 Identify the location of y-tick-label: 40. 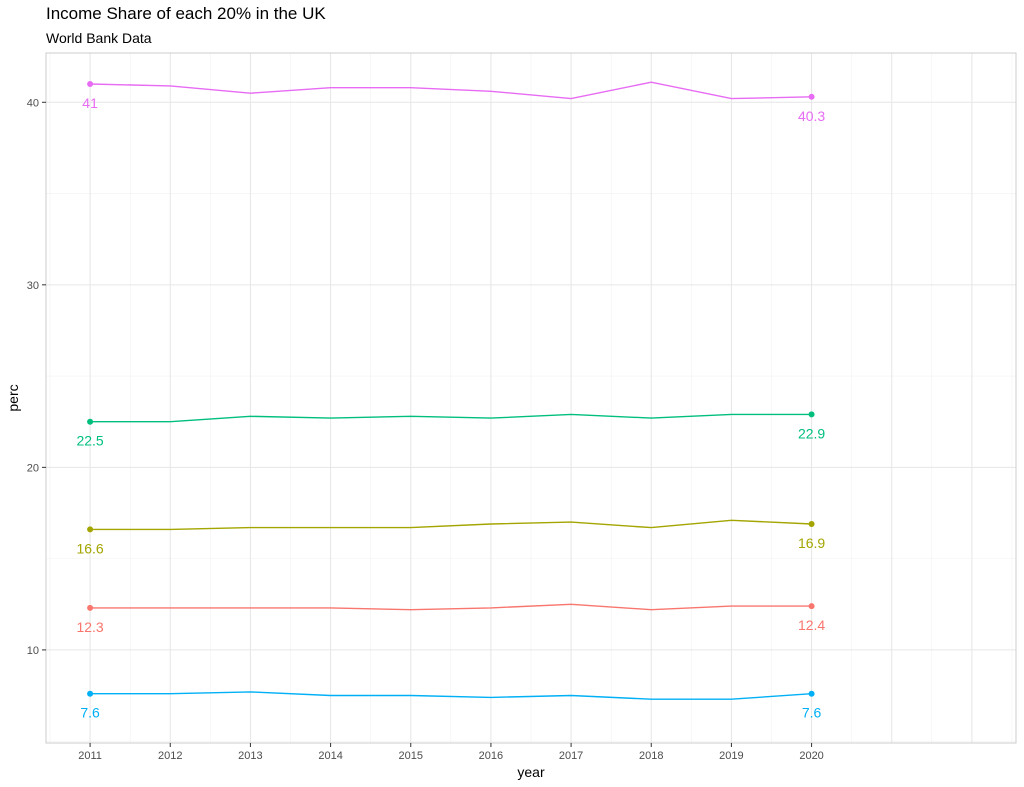
(33, 103).